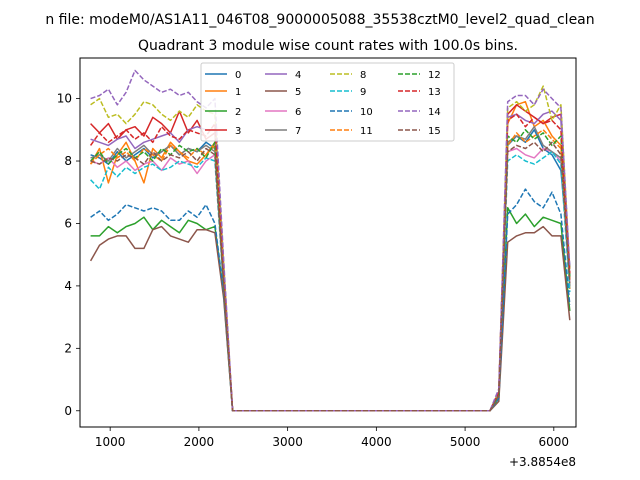  What do you see at coordinates (298, 75) in the screenshot?
I see `legend-label-4: 4` at bounding box center [298, 75].